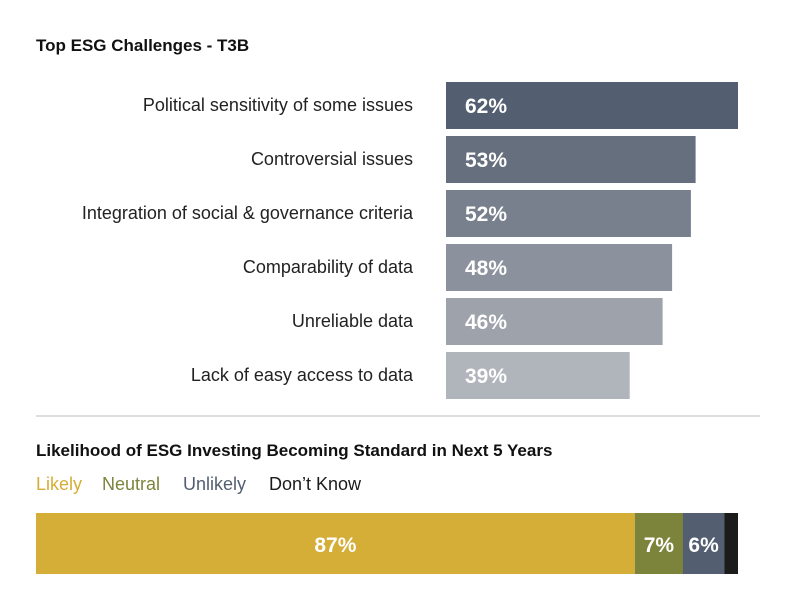 The height and width of the screenshot is (600, 800). What do you see at coordinates (486, 322) in the screenshot?
I see `challenge-value-label: 46%` at bounding box center [486, 322].